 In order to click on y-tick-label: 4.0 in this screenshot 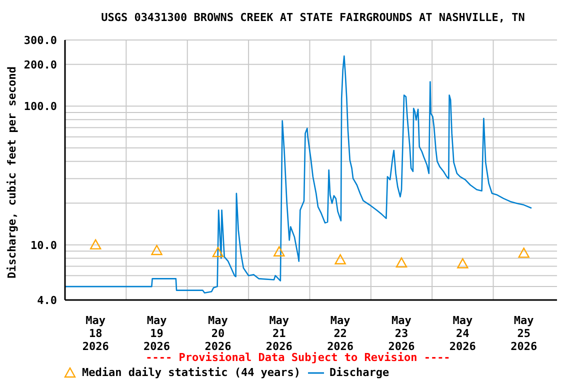, I will do `click(47, 300)`.